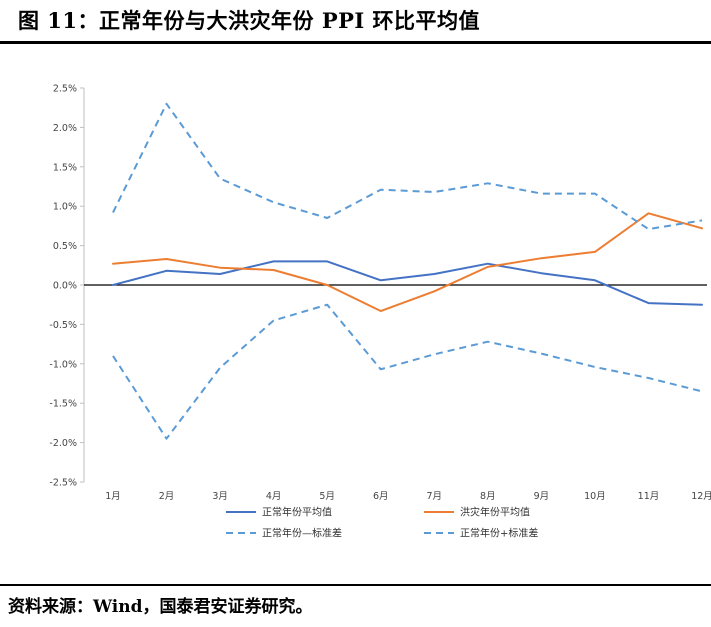  Describe the element at coordinates (113, 496) in the screenshot. I see `x-tick-label: 1月` at that location.